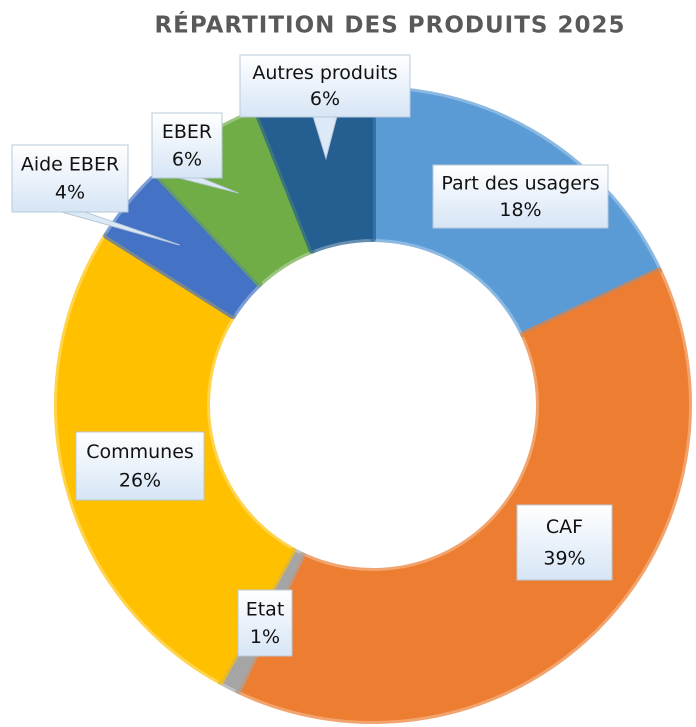  I want to click on slice-value: 1%, so click(265, 637).